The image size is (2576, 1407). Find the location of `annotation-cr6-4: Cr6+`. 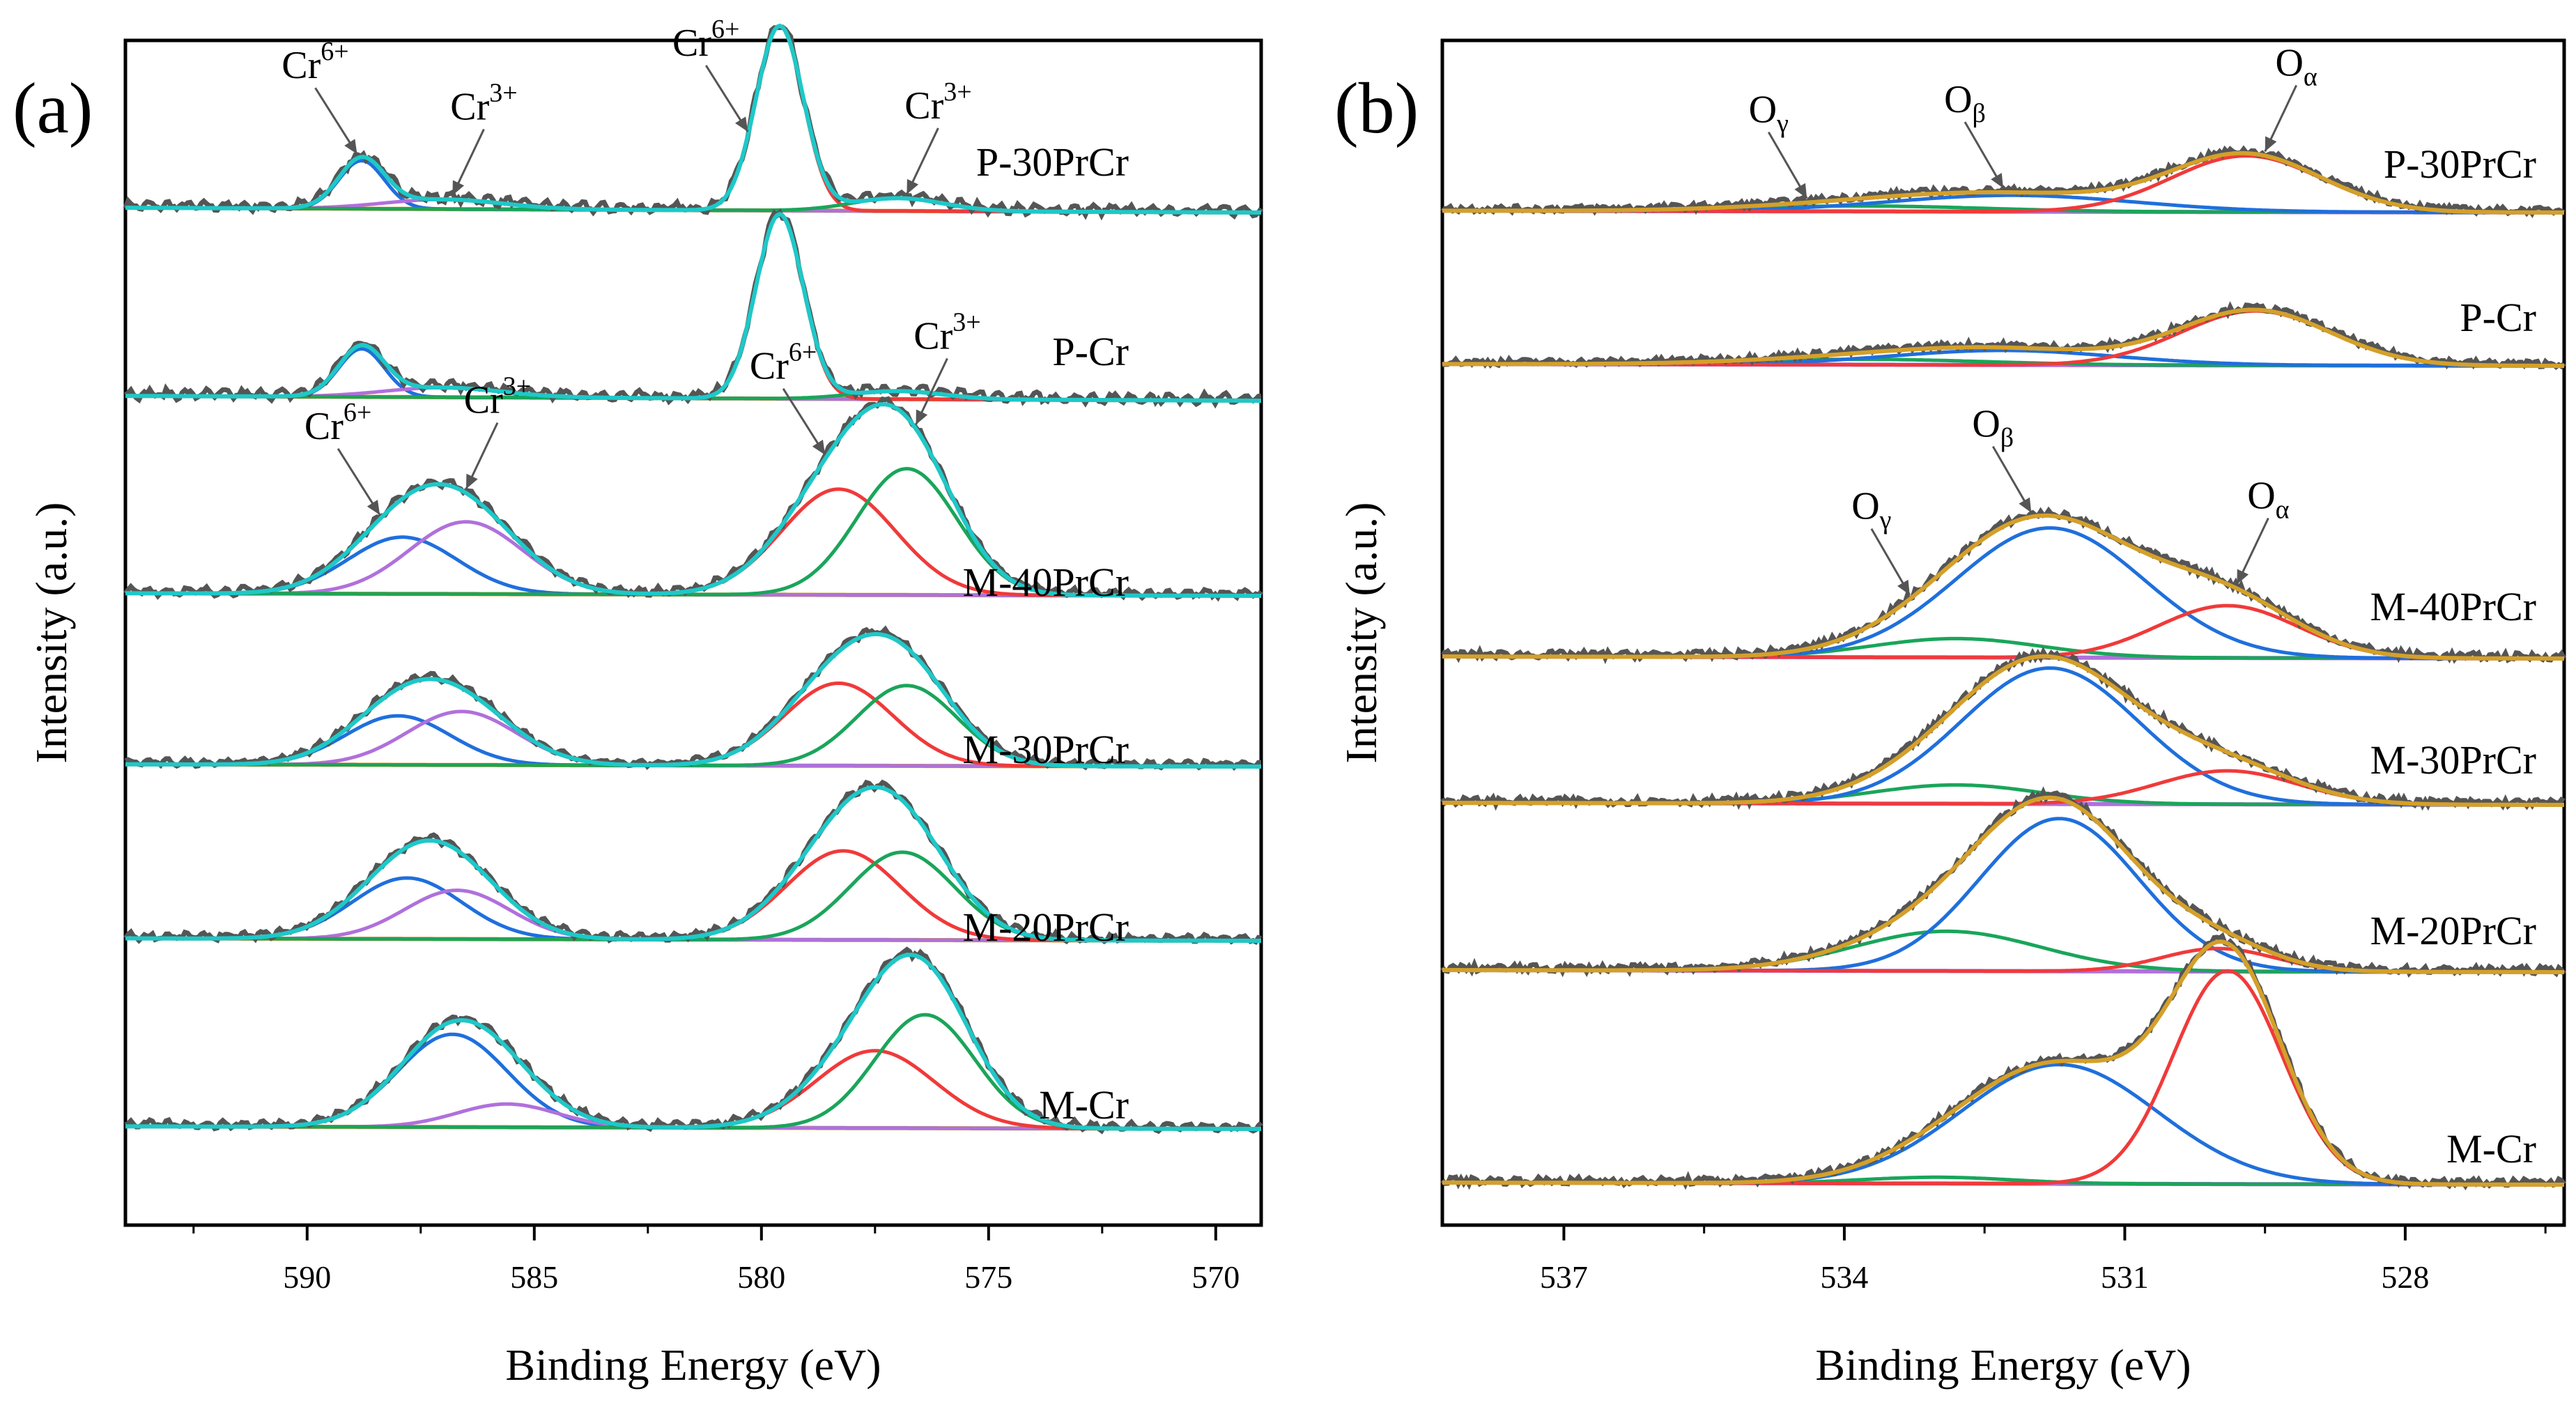

annotation-cr6-4: Cr6+ is located at coordinates (342, 457).